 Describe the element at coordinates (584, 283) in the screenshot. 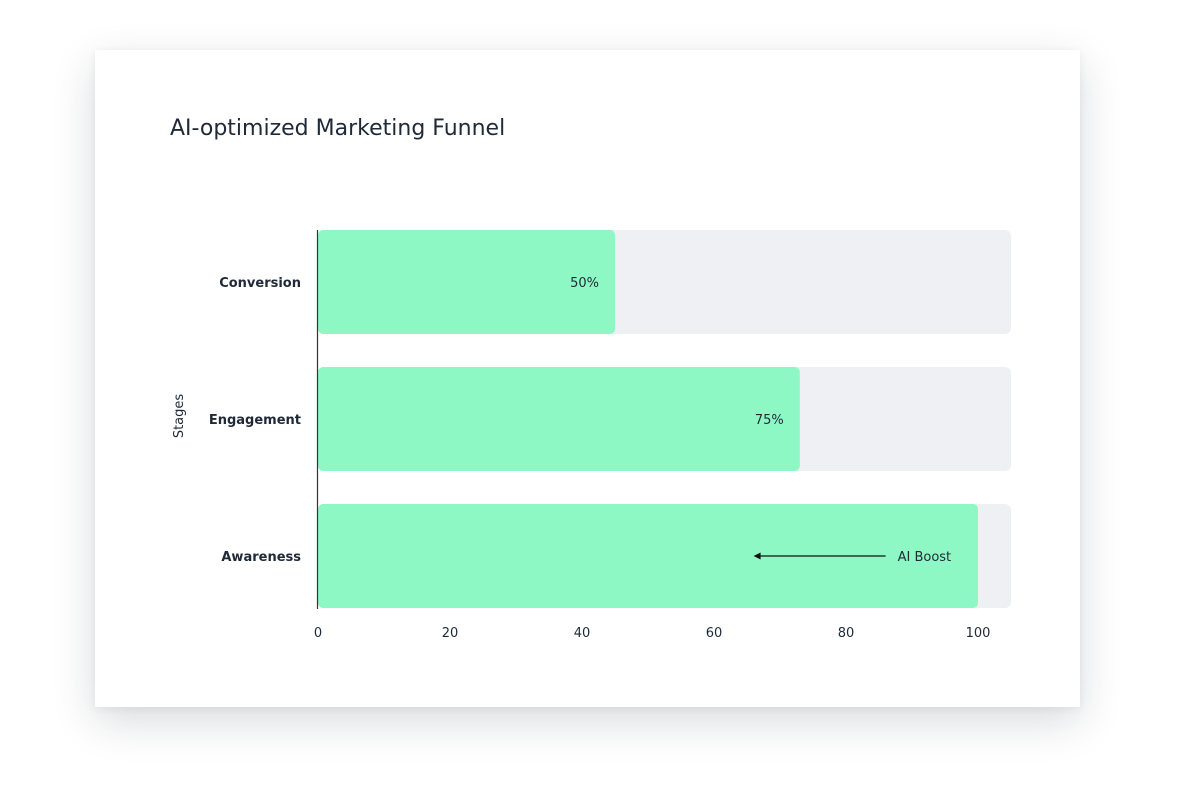

I see `data-label-conversion: 50%` at that location.